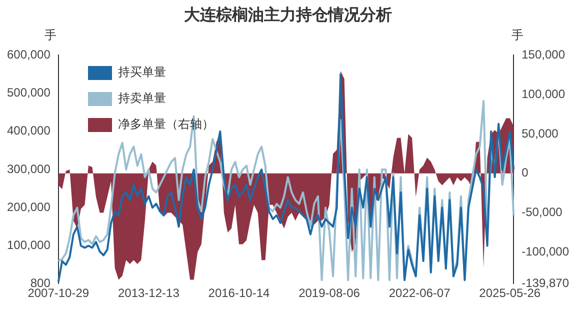  Describe the element at coordinates (542, 212) in the screenshot. I see `y2-tick-label: -50,000` at that location.